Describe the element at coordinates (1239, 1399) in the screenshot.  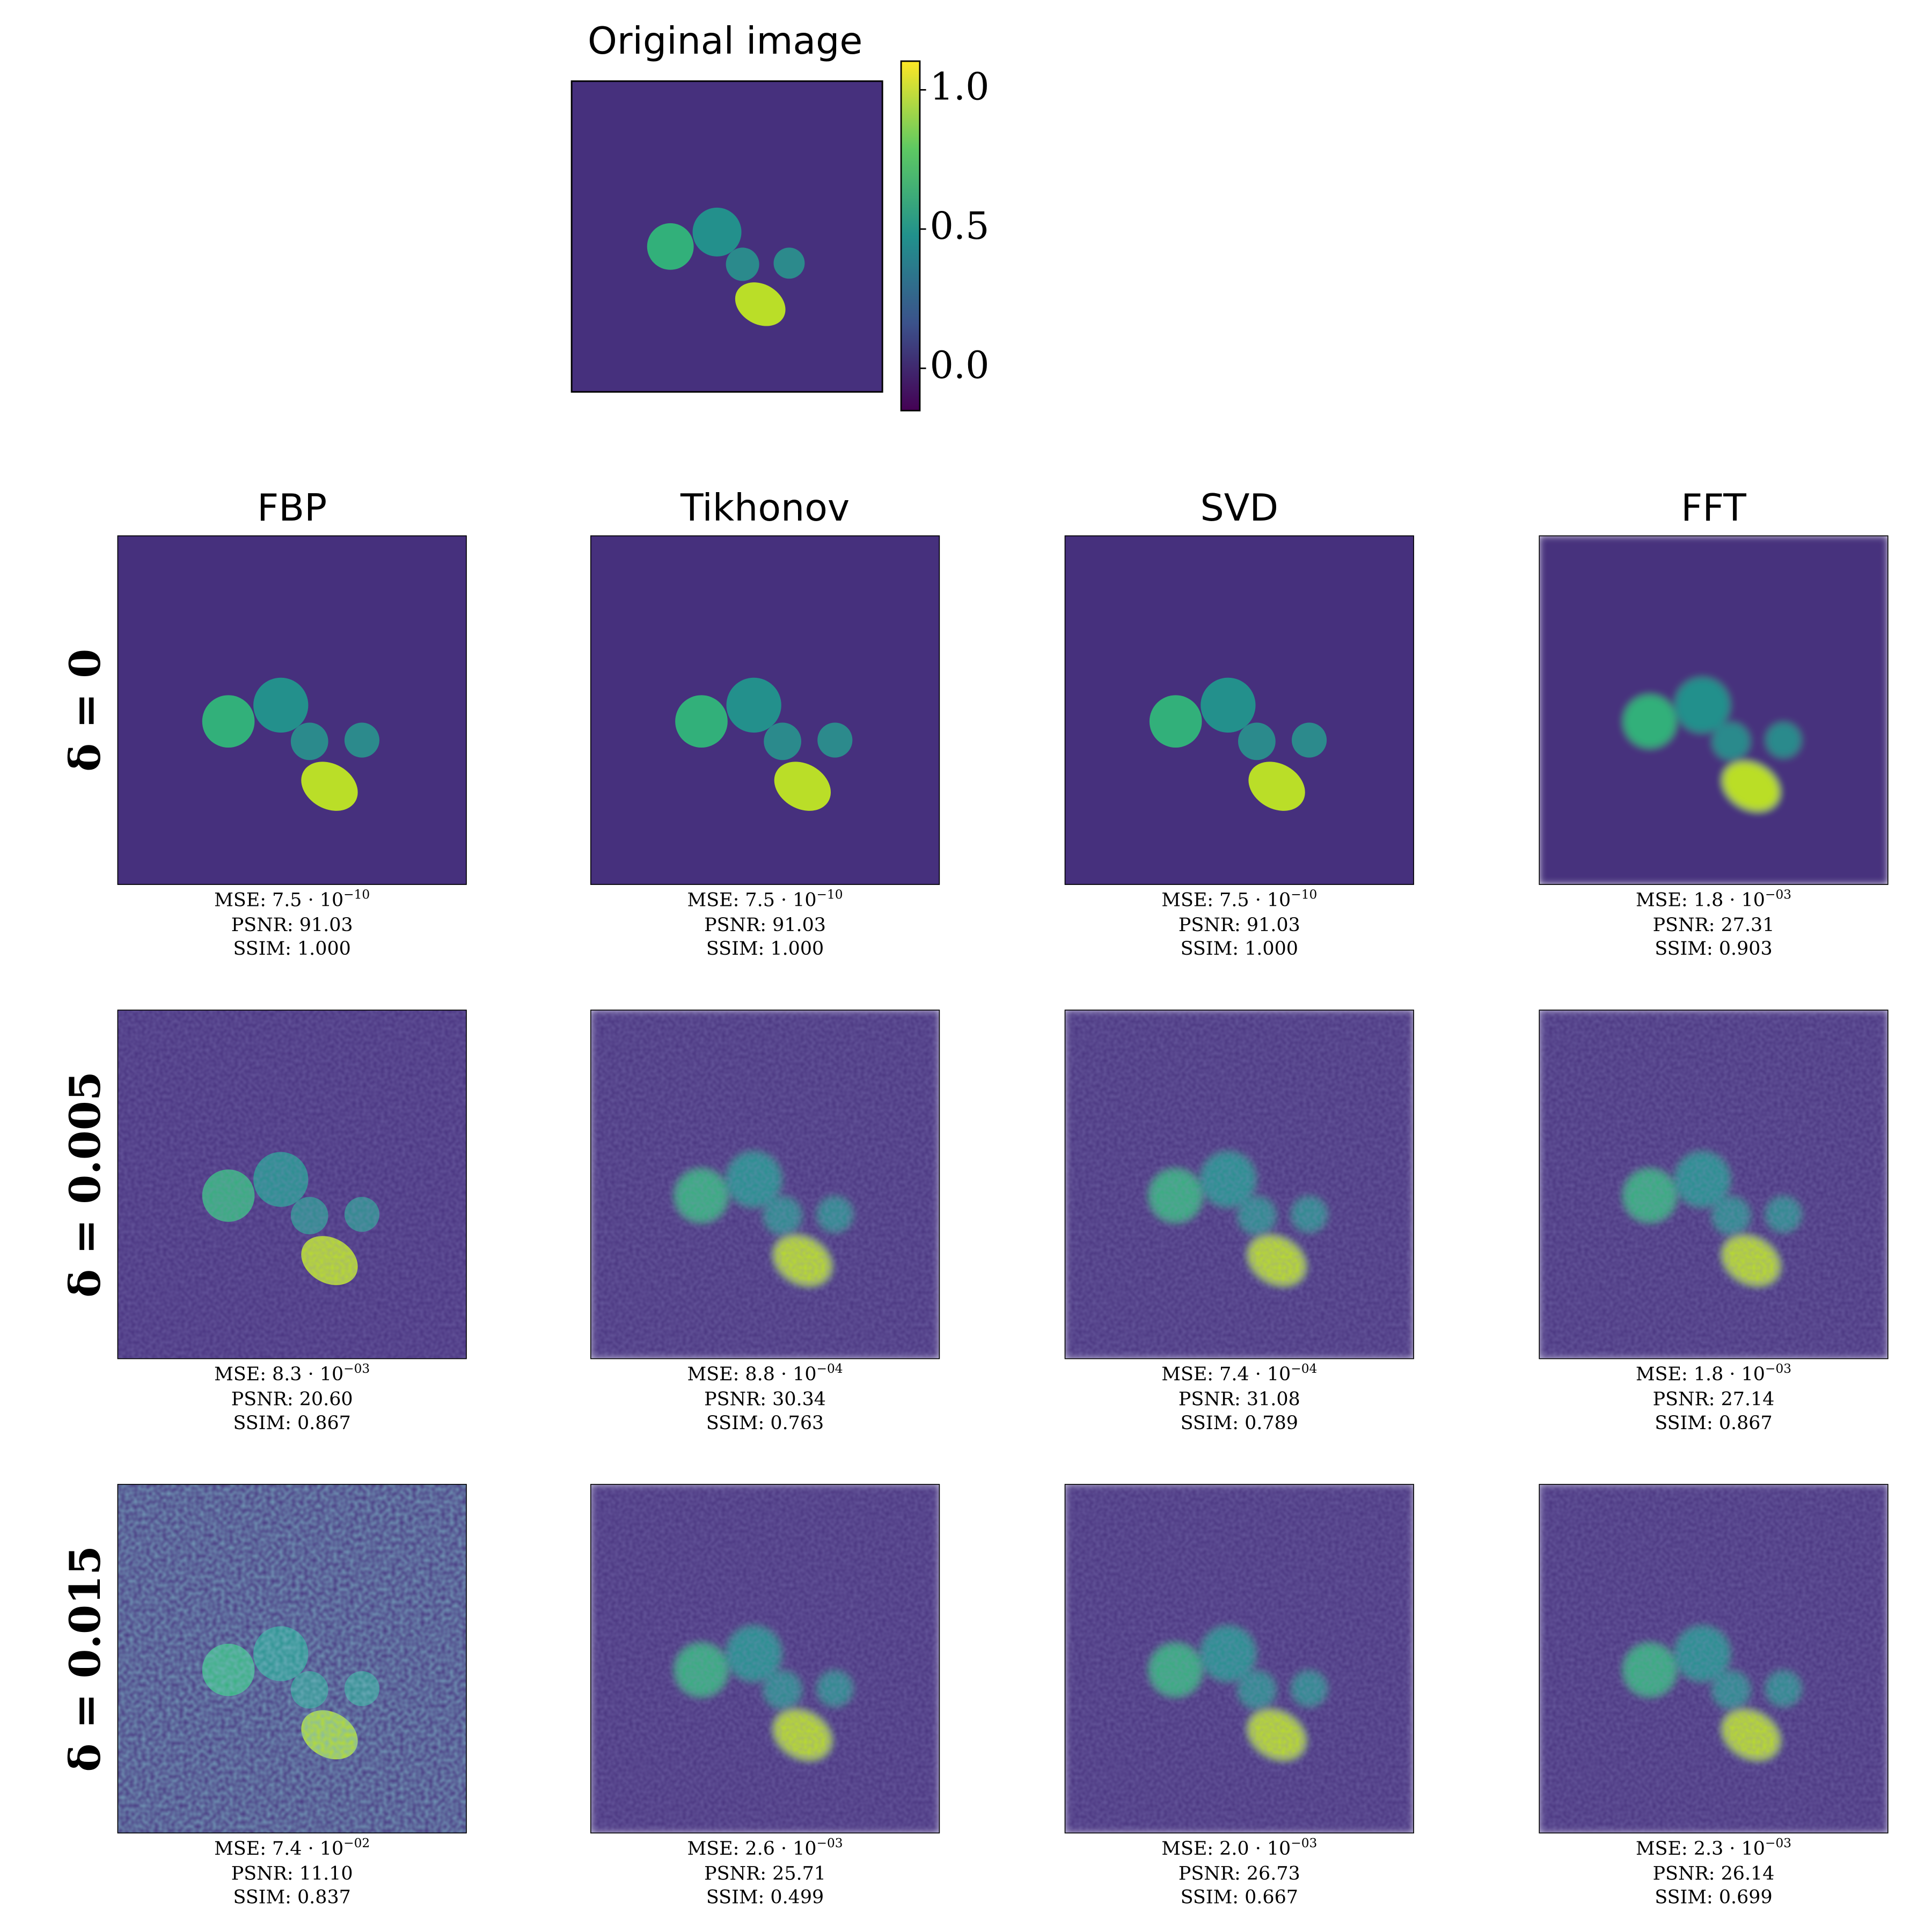
I see `psnr-text: PSNR: 31.08` at that location.